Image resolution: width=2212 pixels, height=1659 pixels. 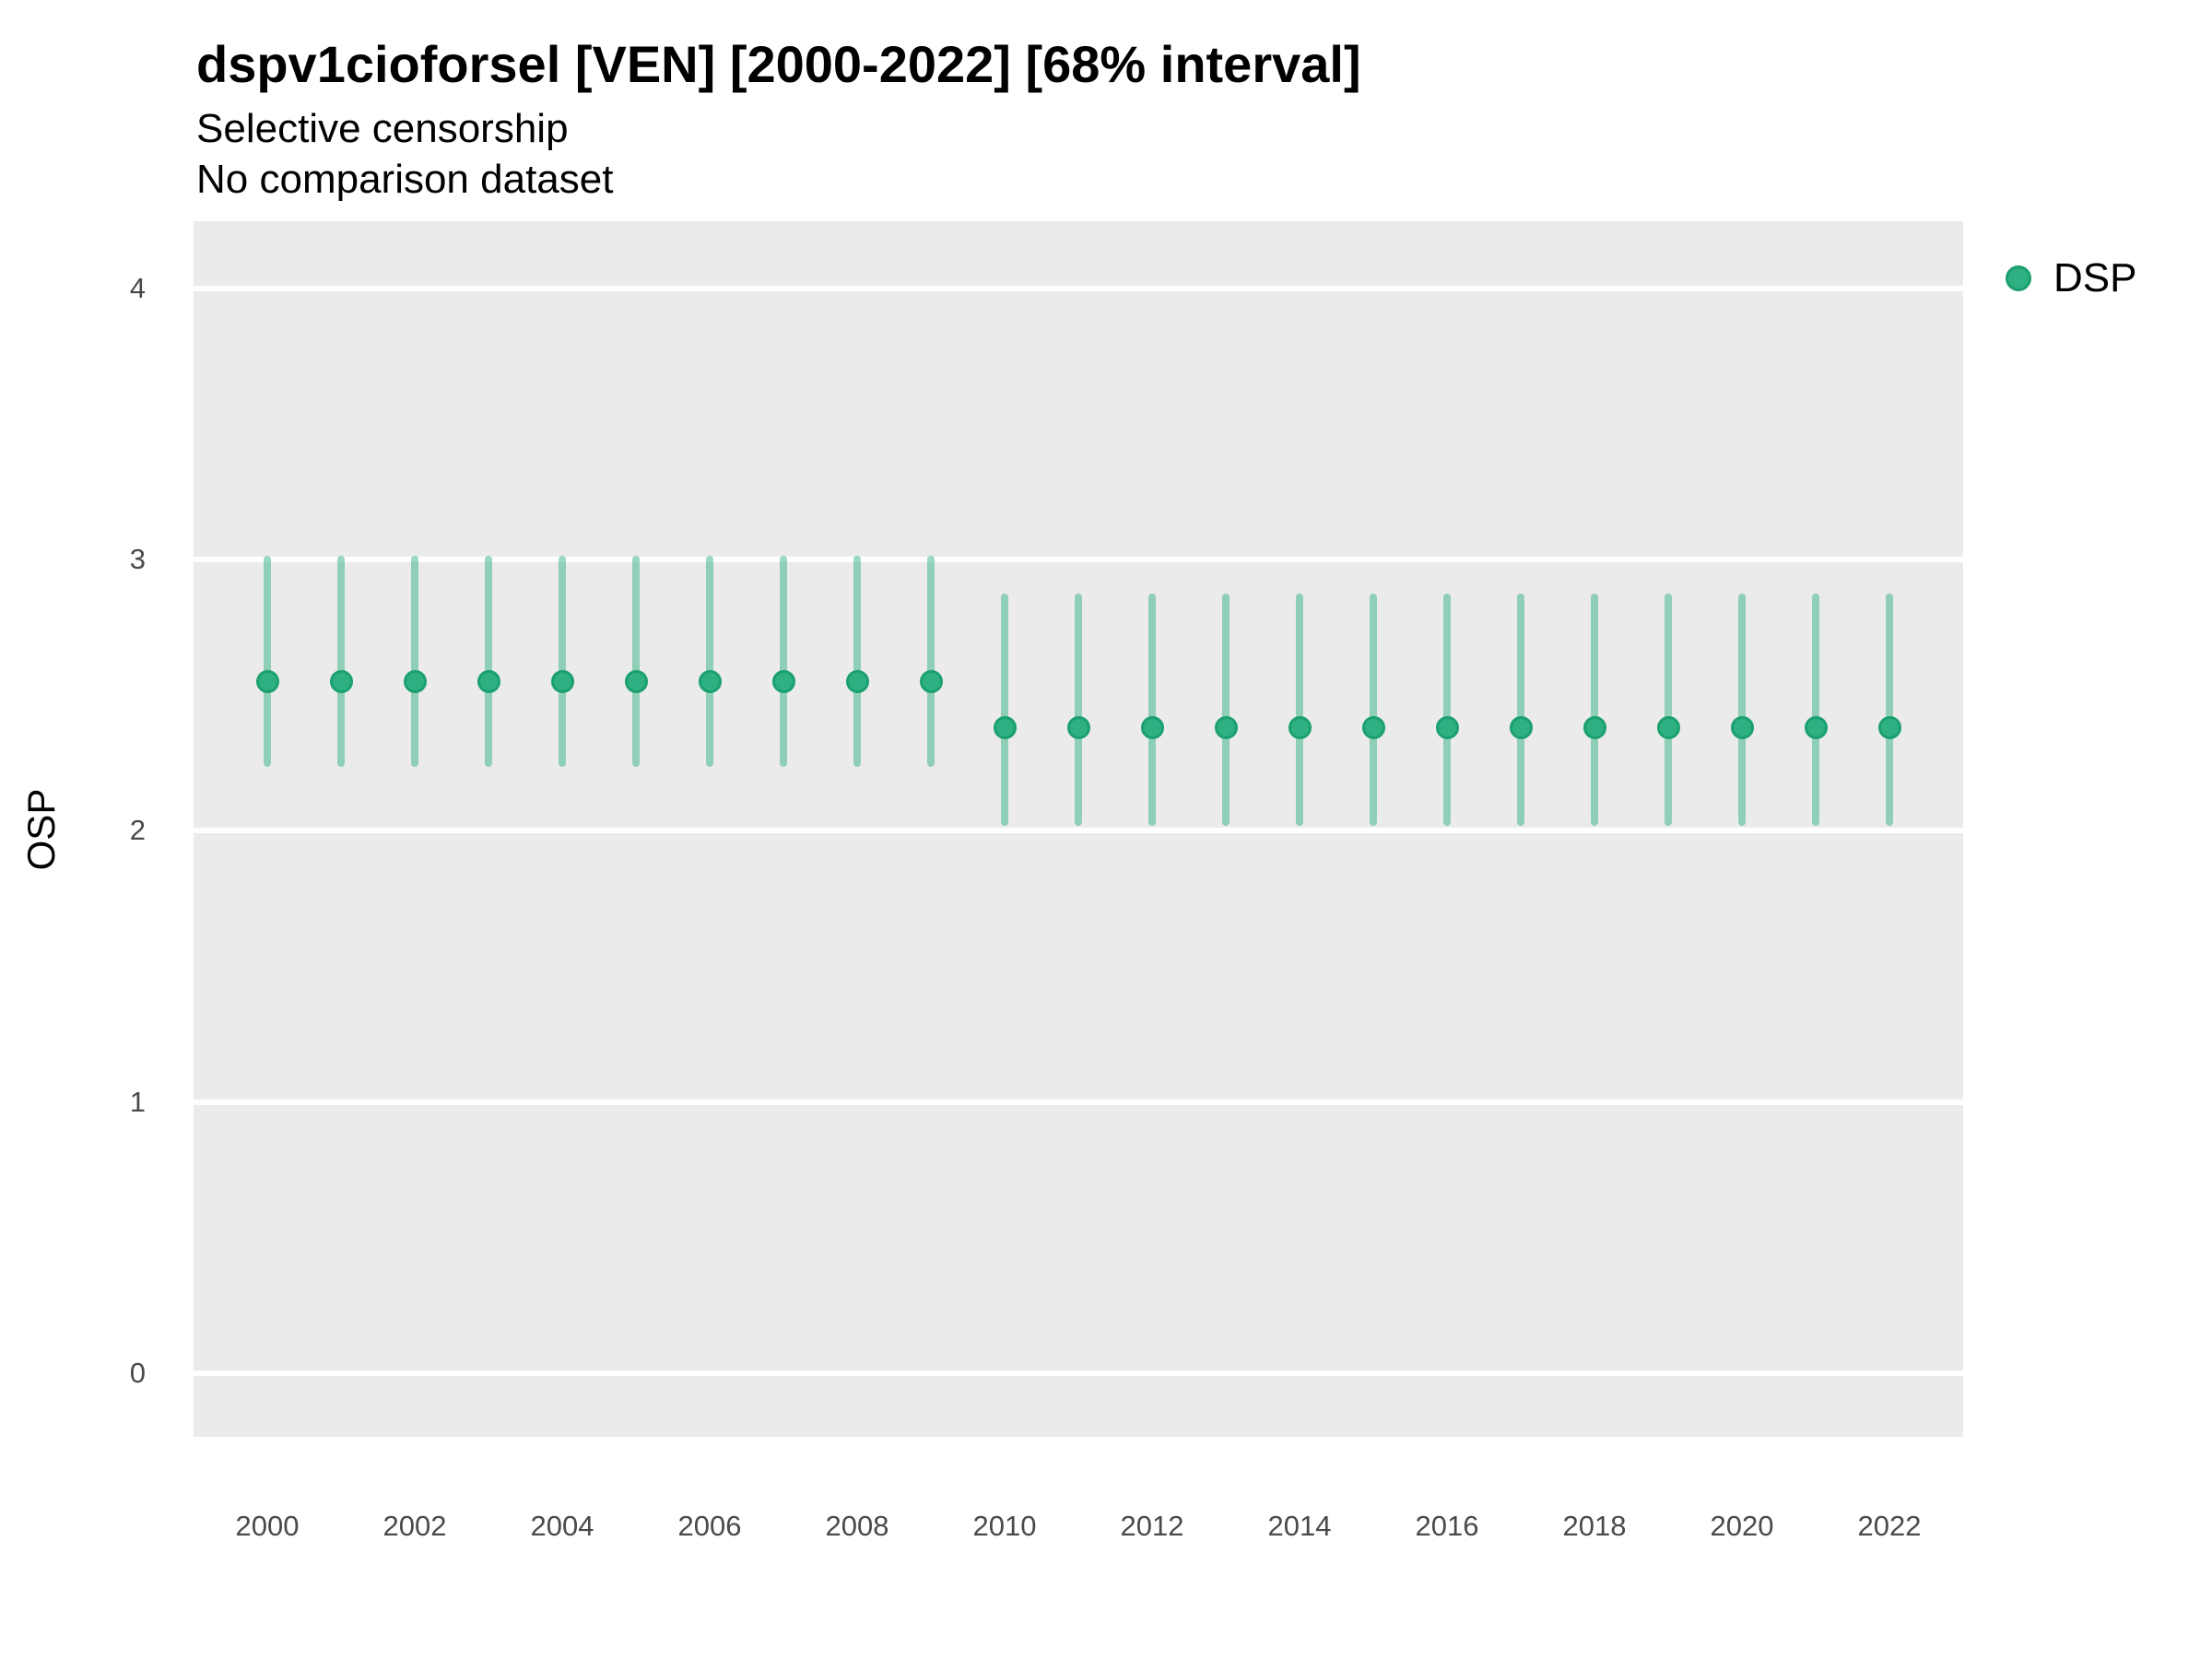 What do you see at coordinates (709, 661) in the screenshot?
I see `interval-bar-2006` at bounding box center [709, 661].